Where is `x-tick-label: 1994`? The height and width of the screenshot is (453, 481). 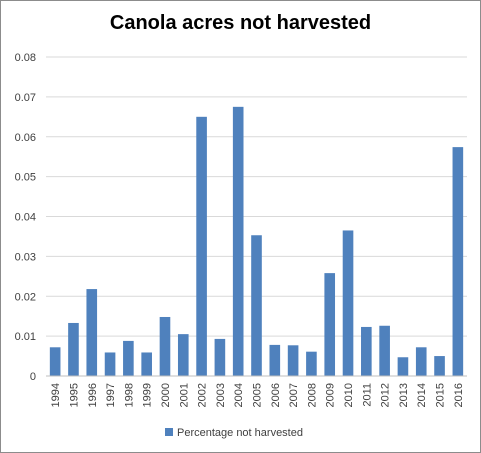 x-tick-label: 1994 is located at coordinates (56, 395).